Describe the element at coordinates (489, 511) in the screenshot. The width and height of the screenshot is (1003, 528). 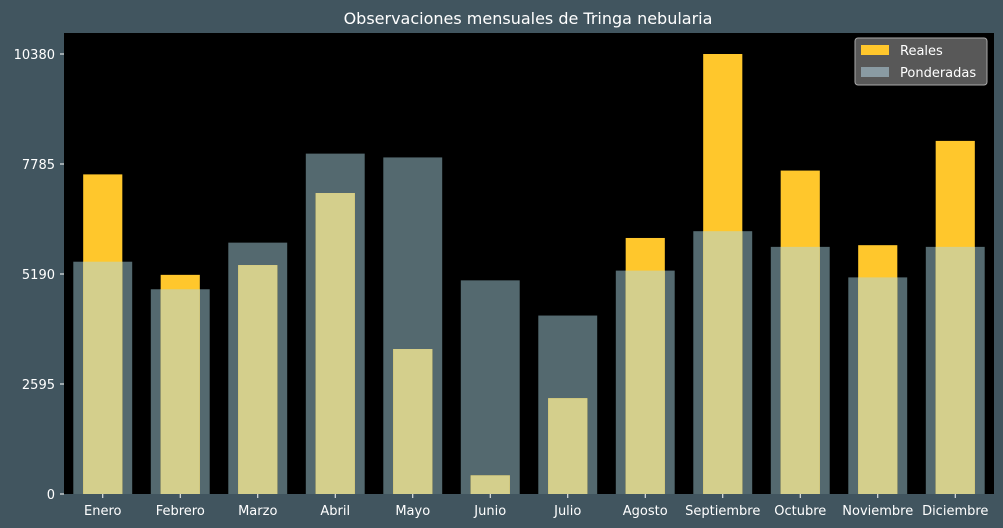
I see `x-tick-label: Junio` at that location.